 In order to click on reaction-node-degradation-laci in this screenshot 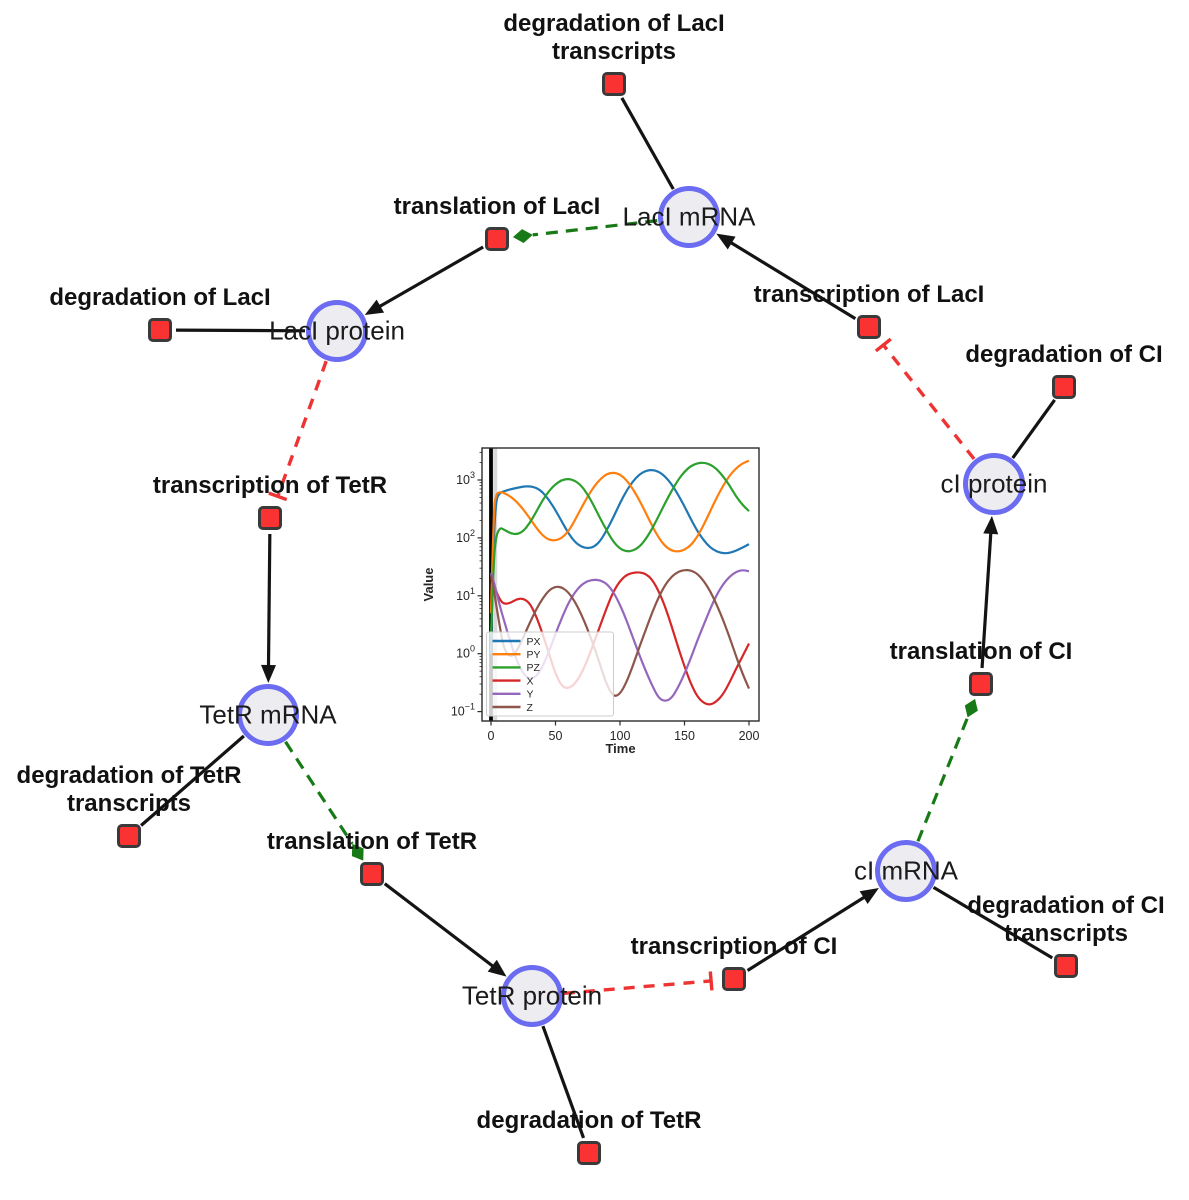, I will do `click(160, 330)`.